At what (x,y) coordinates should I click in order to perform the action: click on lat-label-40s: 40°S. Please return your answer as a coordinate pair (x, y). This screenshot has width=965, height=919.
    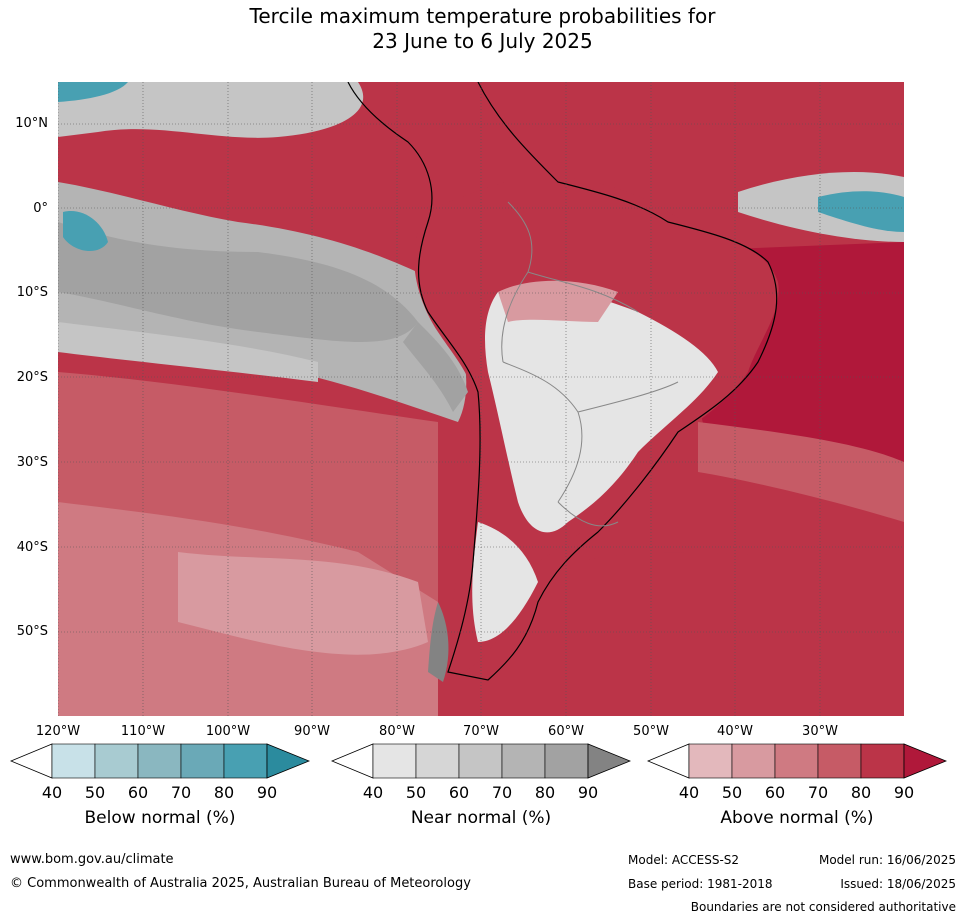
    Looking at the image, I should click on (32, 547).